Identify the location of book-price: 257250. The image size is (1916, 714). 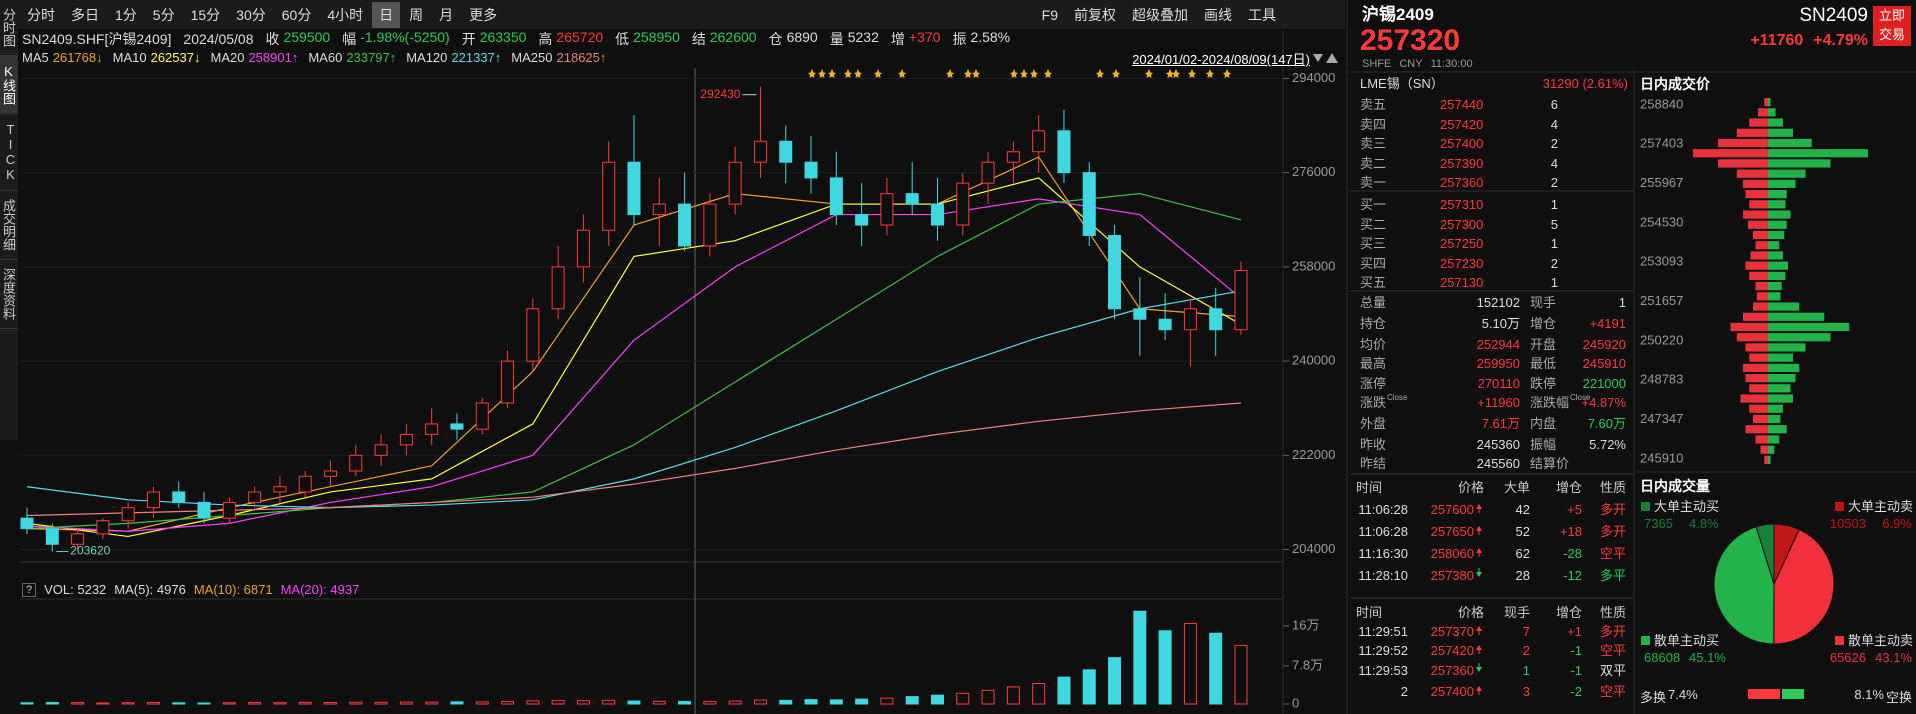
(1462, 243).